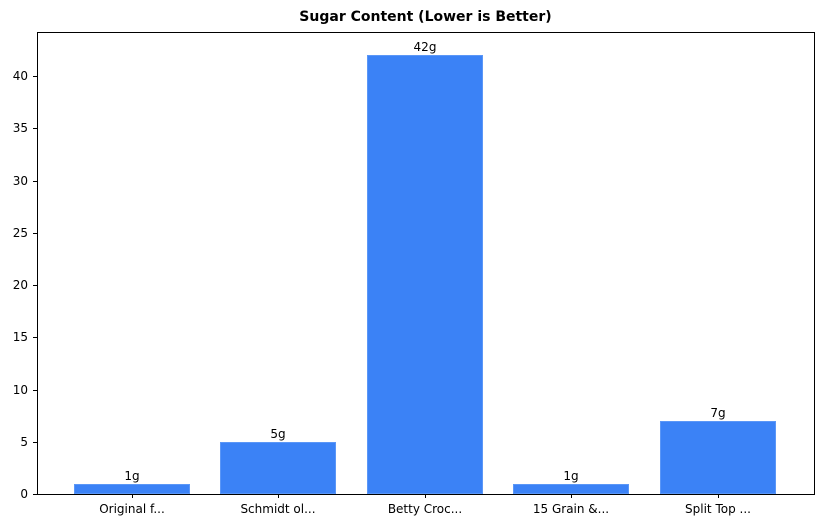  Describe the element at coordinates (24, 441) in the screenshot. I see `y-tick-label: 5` at that location.